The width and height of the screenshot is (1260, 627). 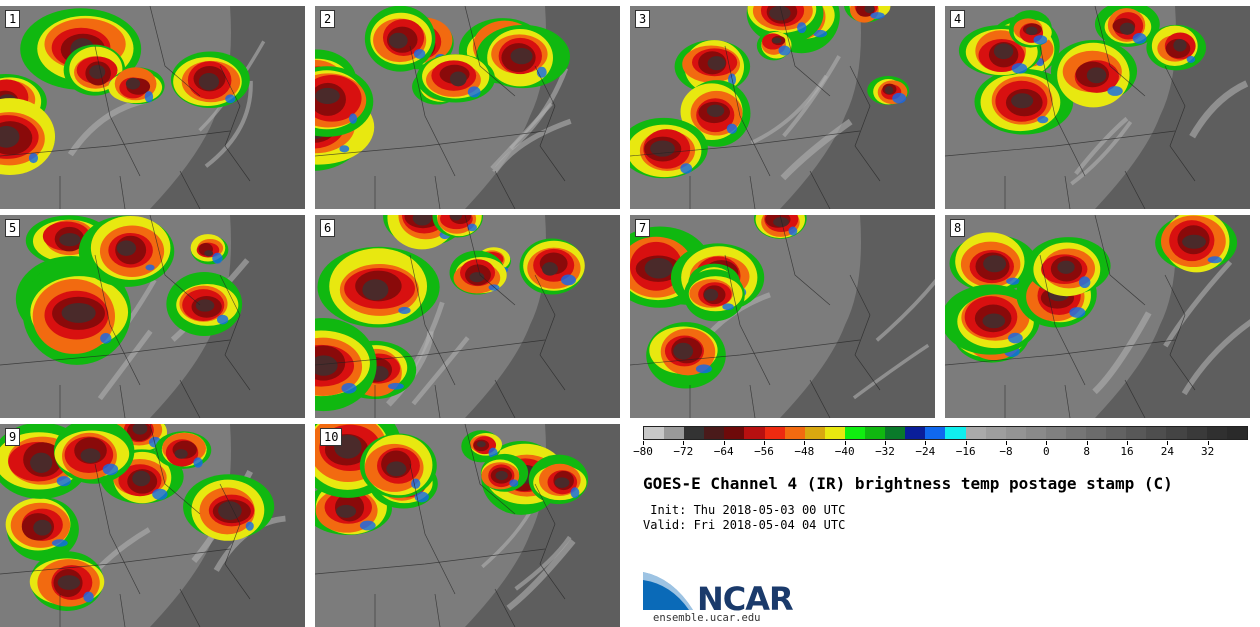 I want to click on panel-number: 2, so click(x=328, y=19).